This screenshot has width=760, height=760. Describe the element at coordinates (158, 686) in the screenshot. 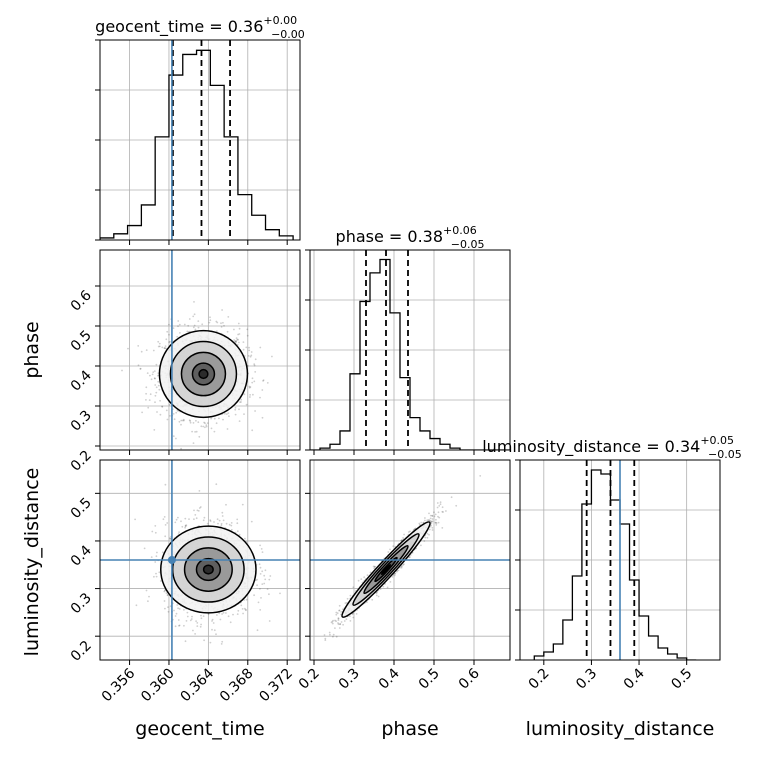

I see `x-tick-label: 0.360` at that location.